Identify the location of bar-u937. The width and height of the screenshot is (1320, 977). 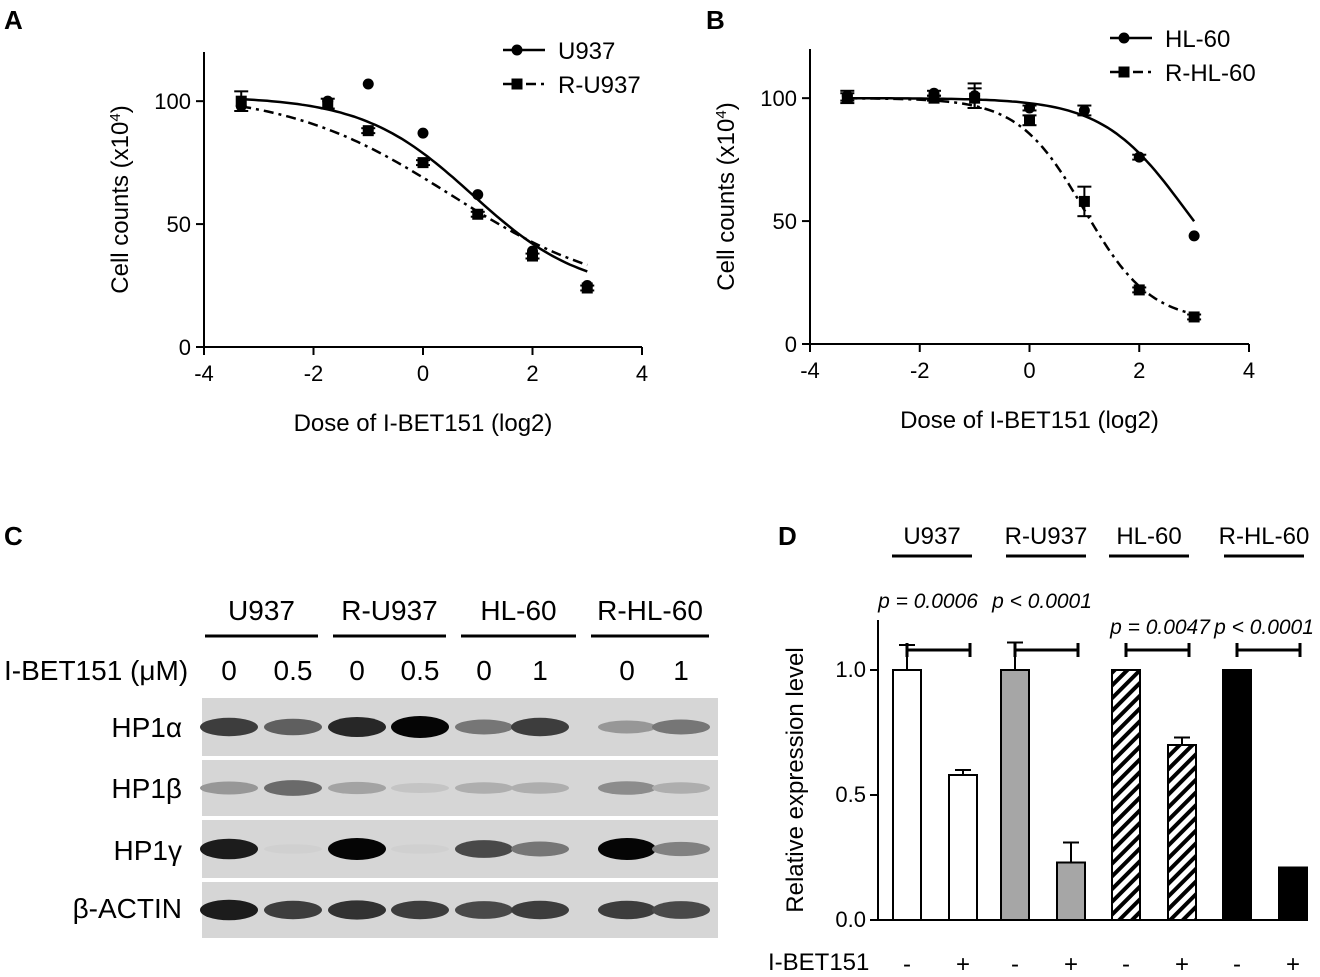
(907, 795).